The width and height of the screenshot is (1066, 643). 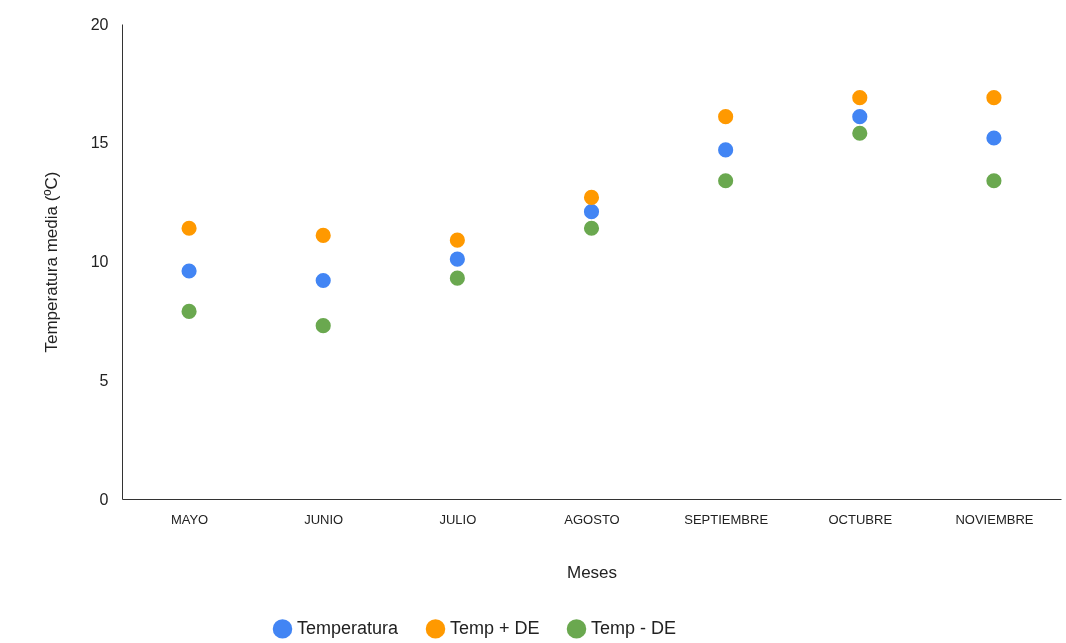 I want to click on y-tick-label: 15, so click(x=99, y=143).